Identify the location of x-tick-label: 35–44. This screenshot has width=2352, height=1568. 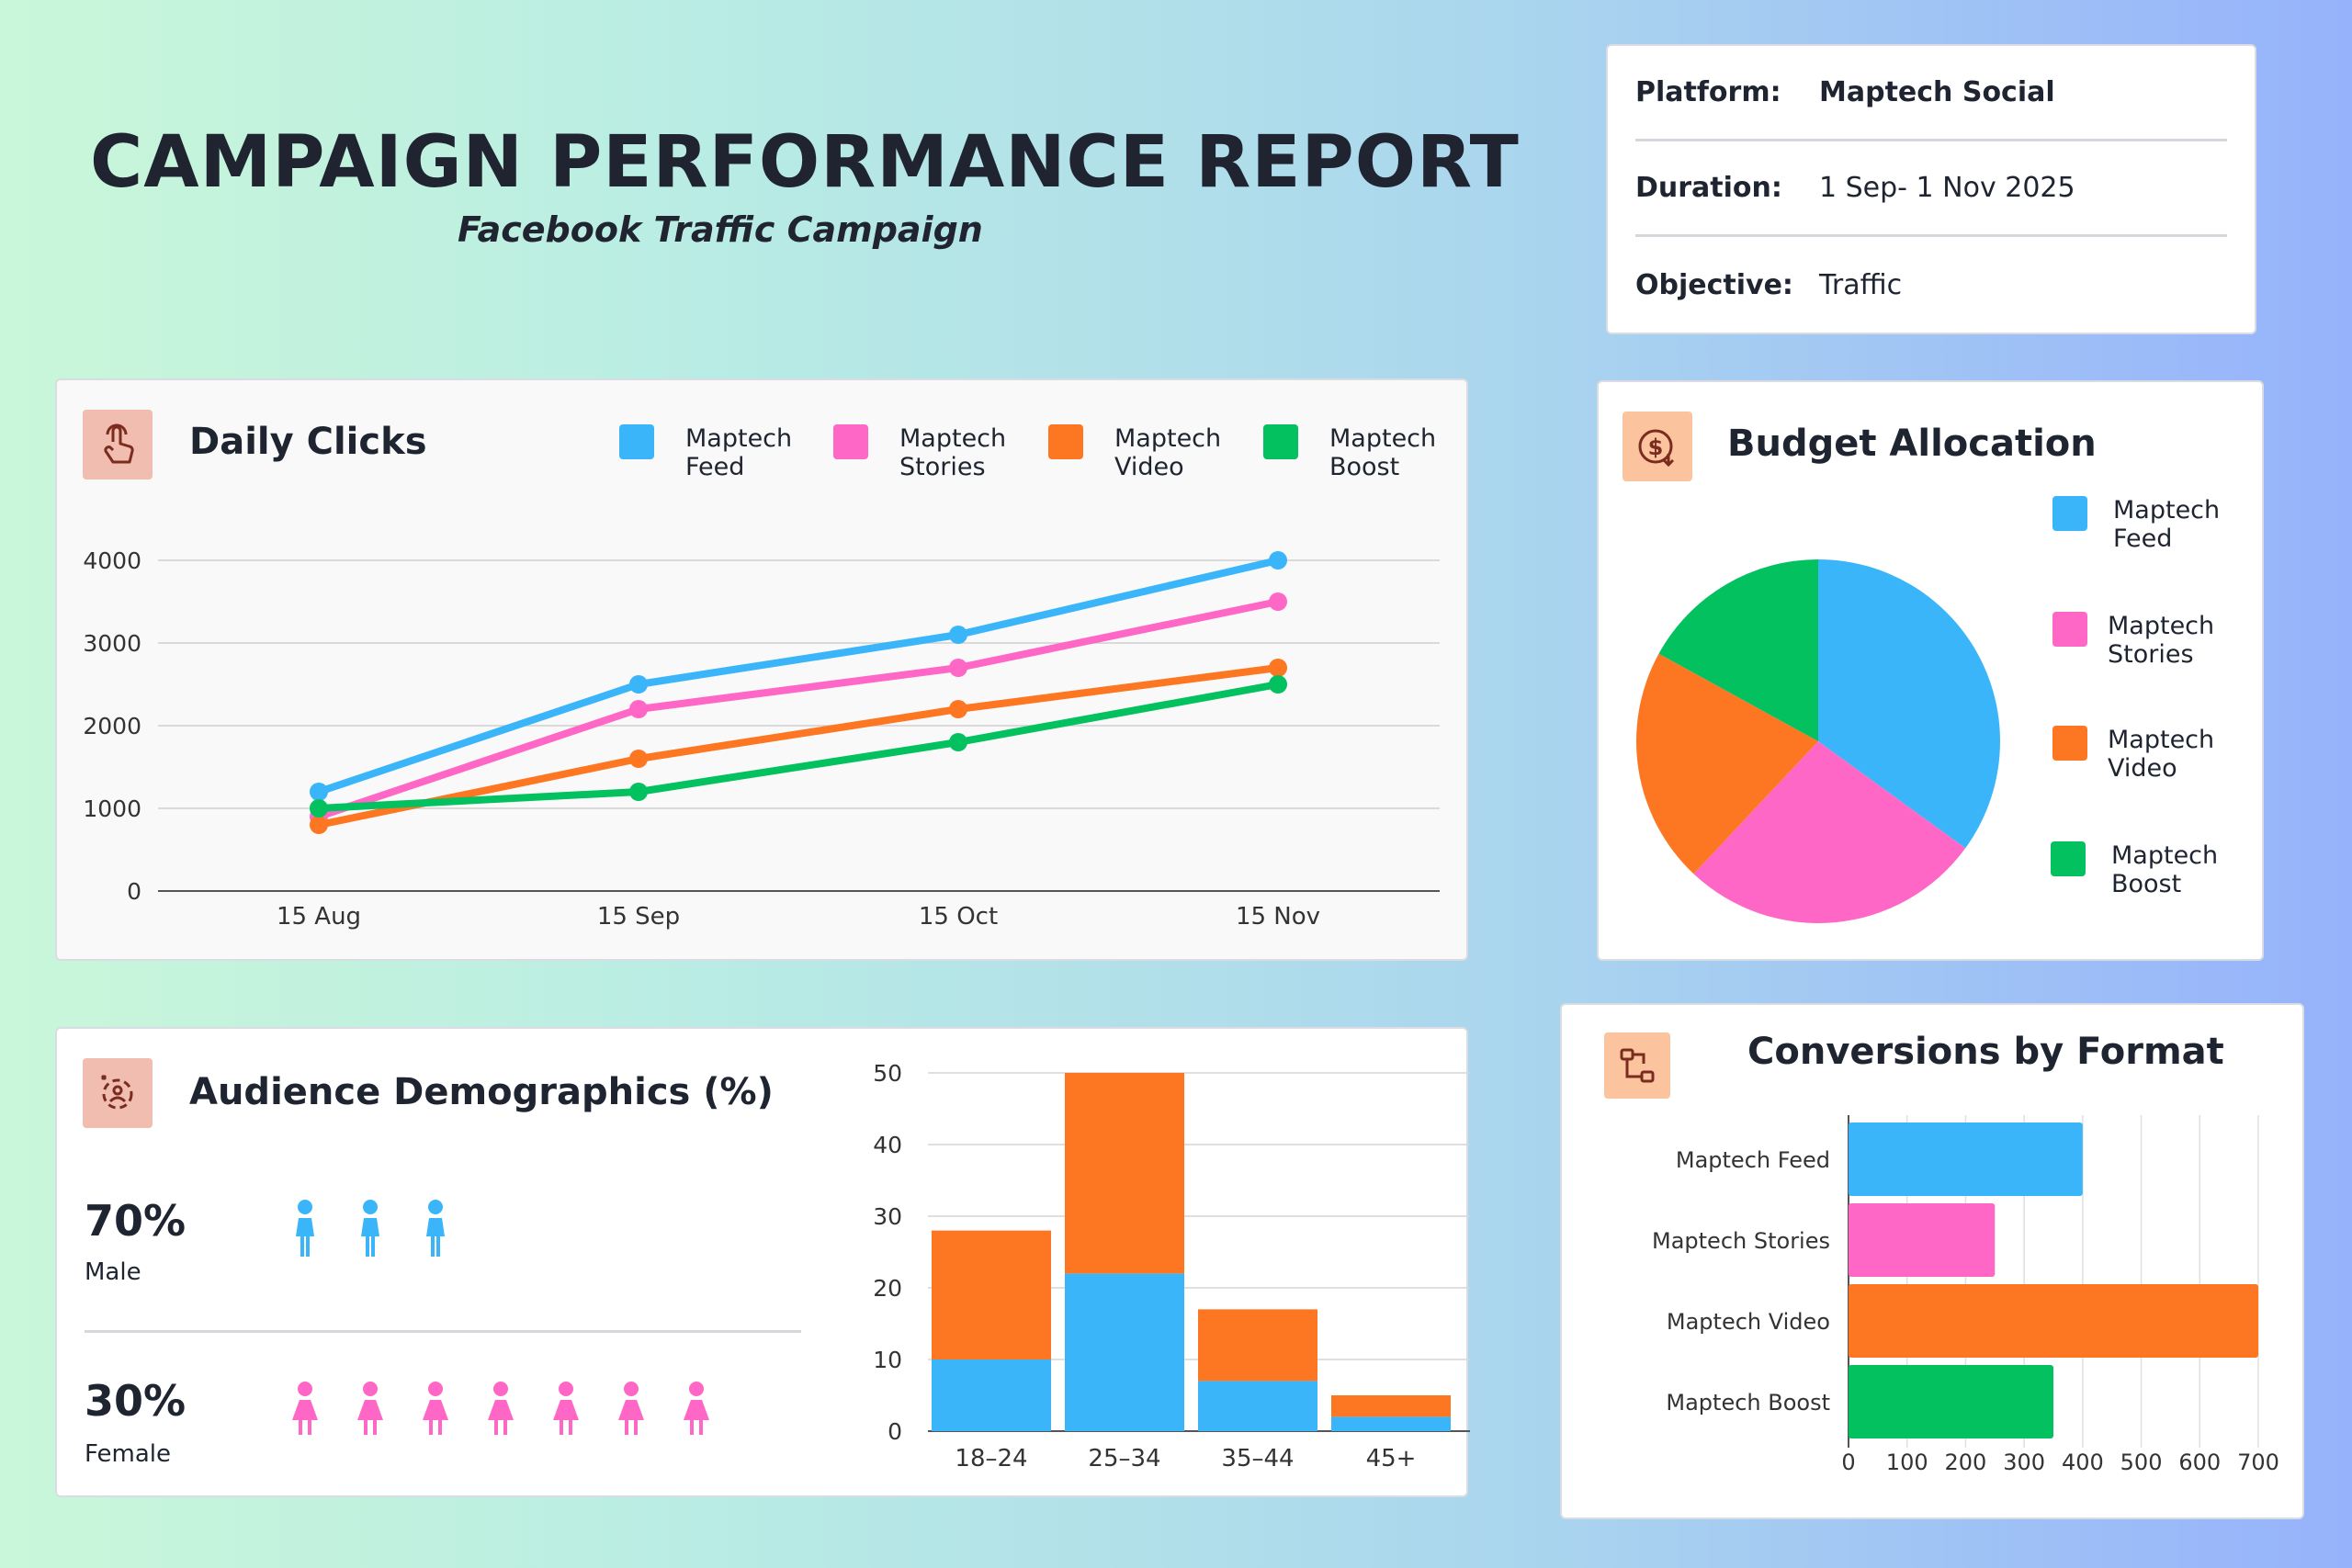
(1257, 1459).